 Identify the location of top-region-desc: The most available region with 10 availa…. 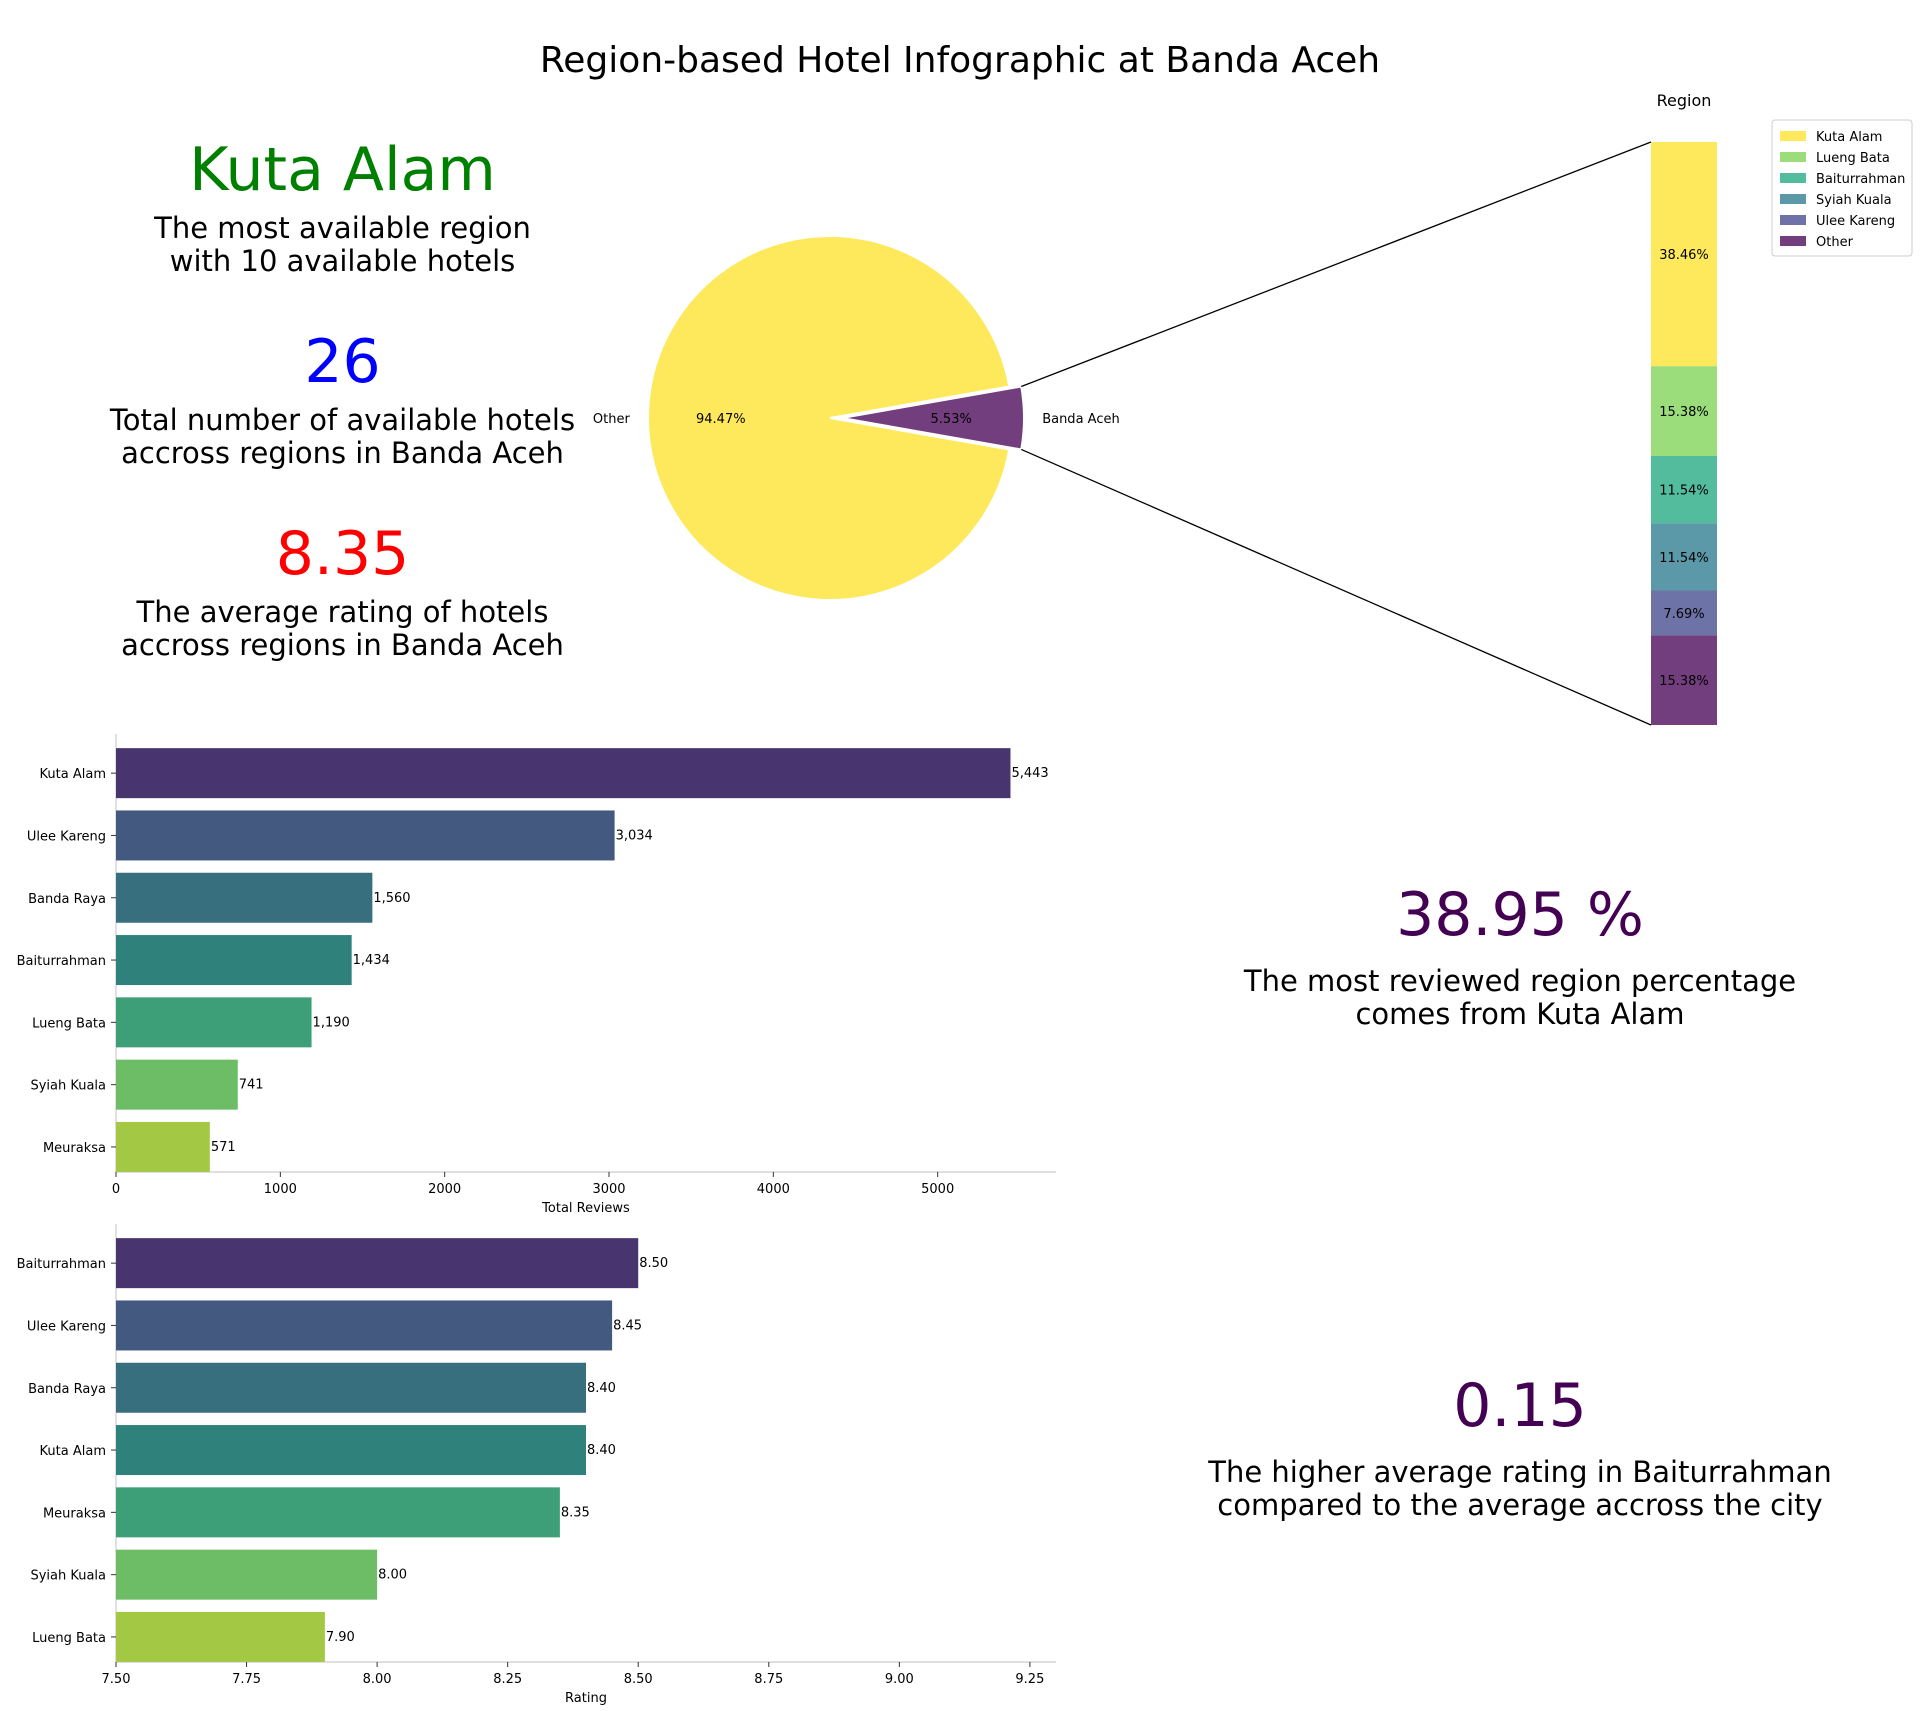
(342, 245).